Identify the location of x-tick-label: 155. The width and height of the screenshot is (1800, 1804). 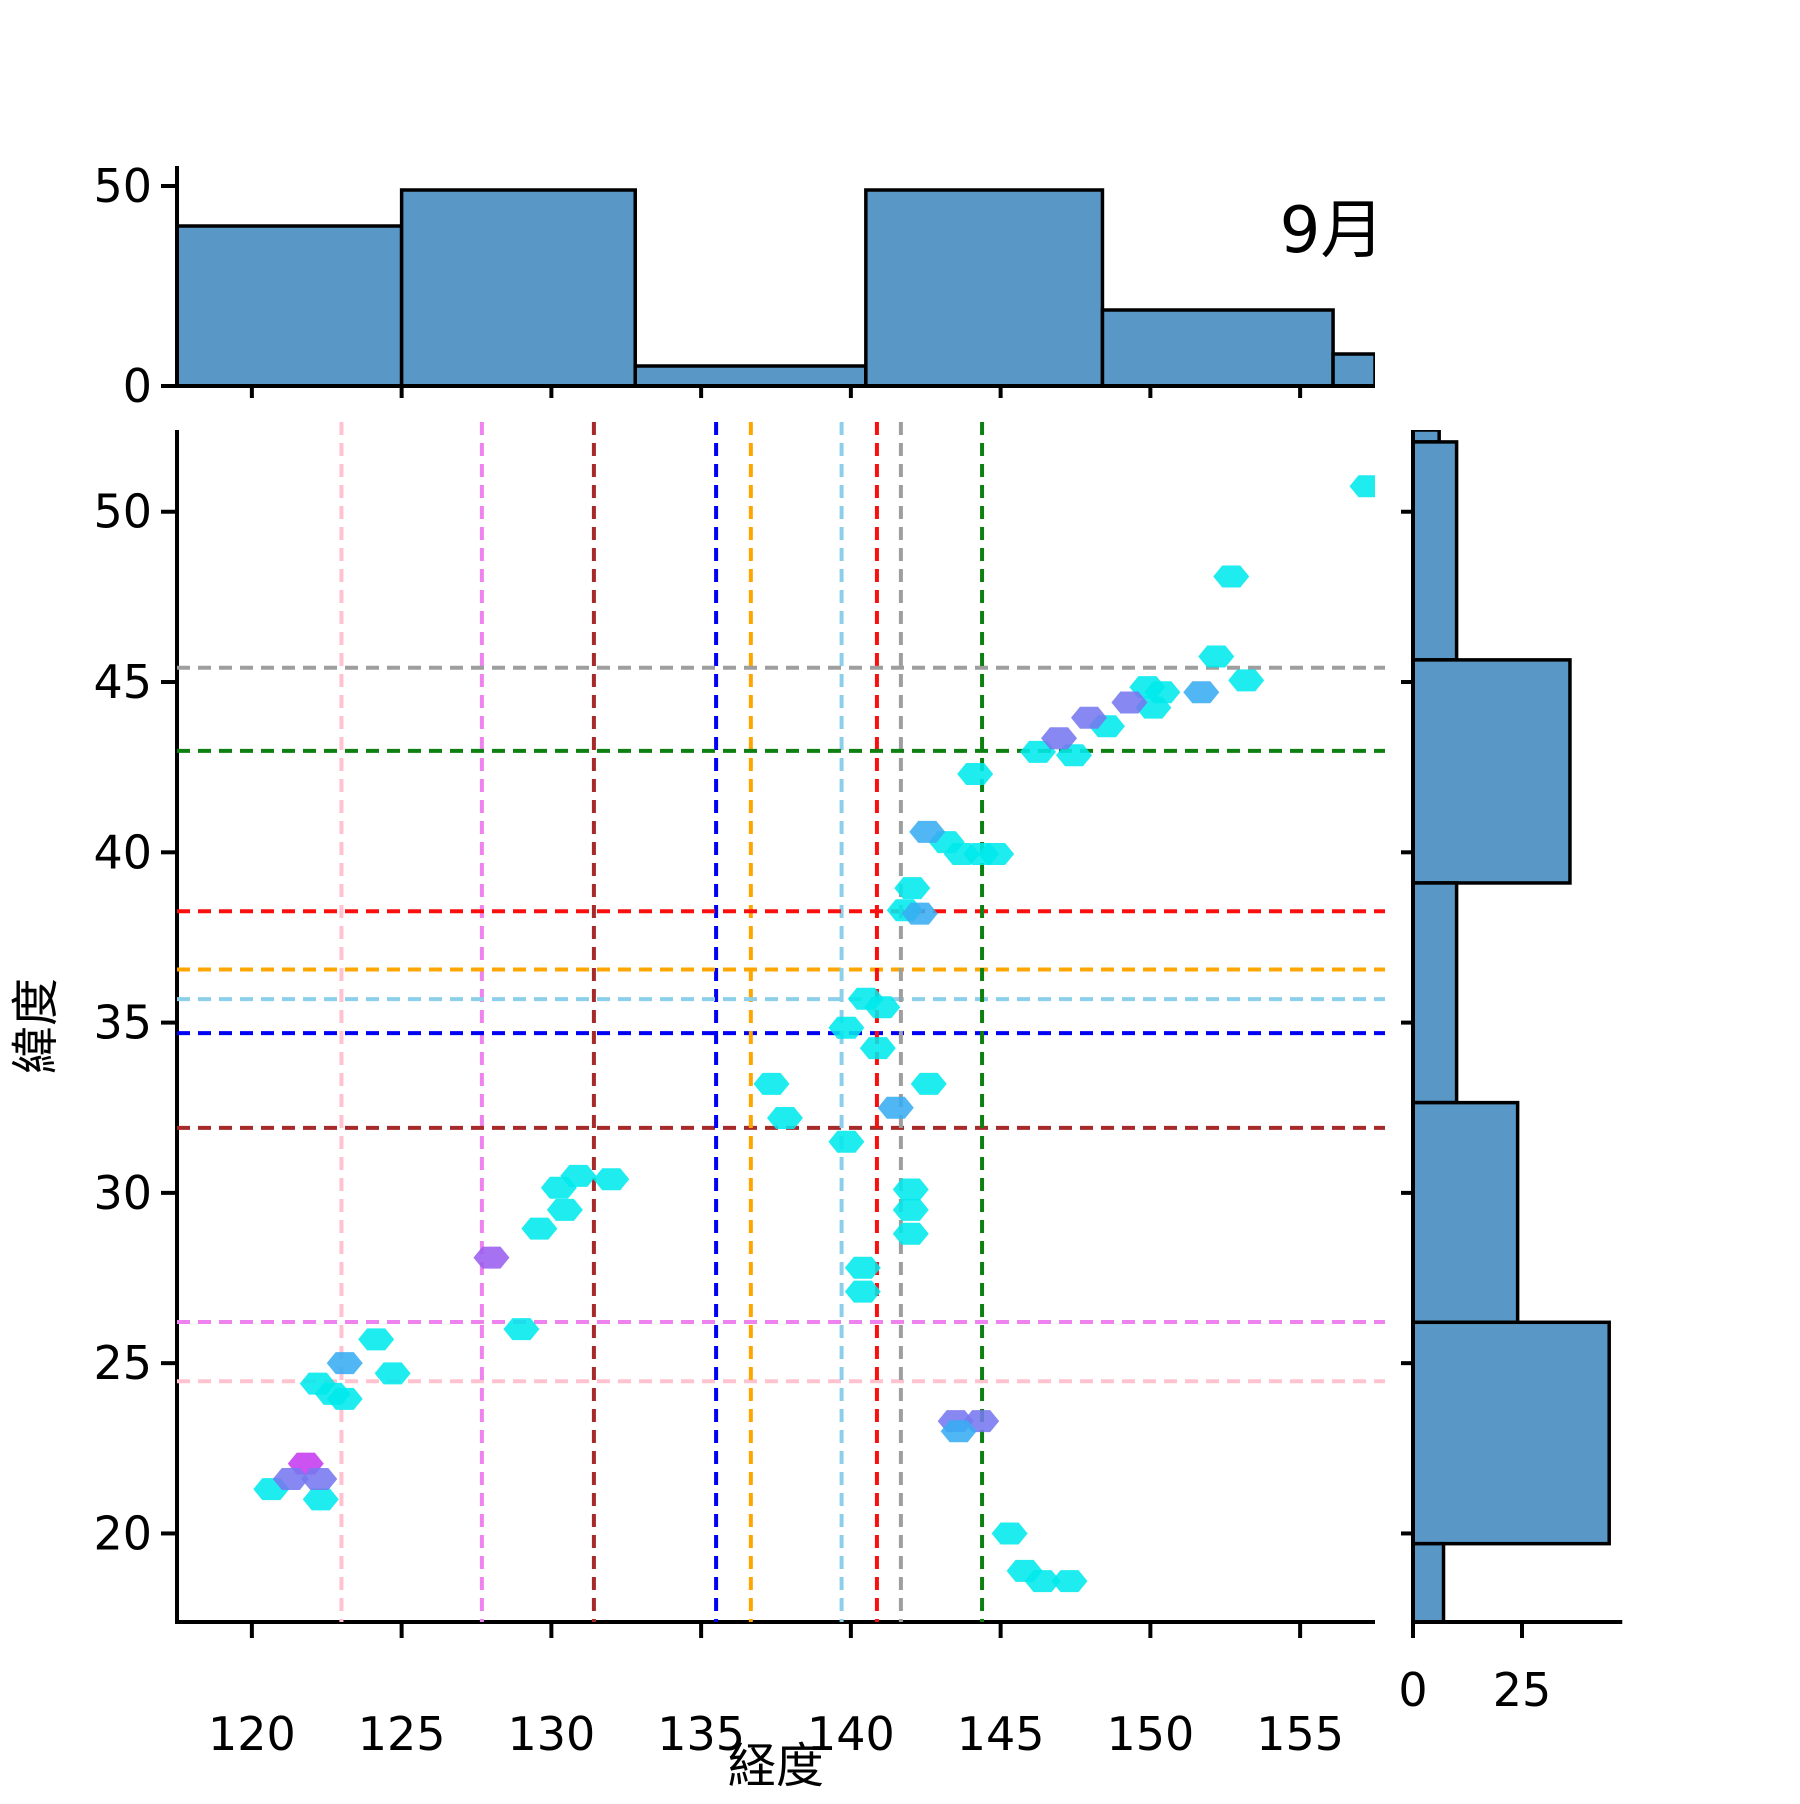
(1300, 1734).